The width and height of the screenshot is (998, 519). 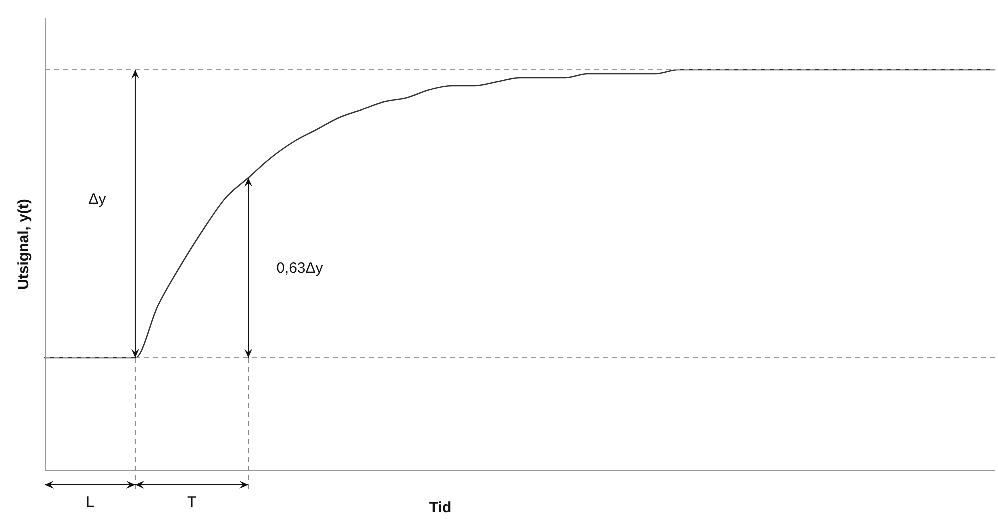 What do you see at coordinates (90, 502) in the screenshot?
I see `text: L` at bounding box center [90, 502].